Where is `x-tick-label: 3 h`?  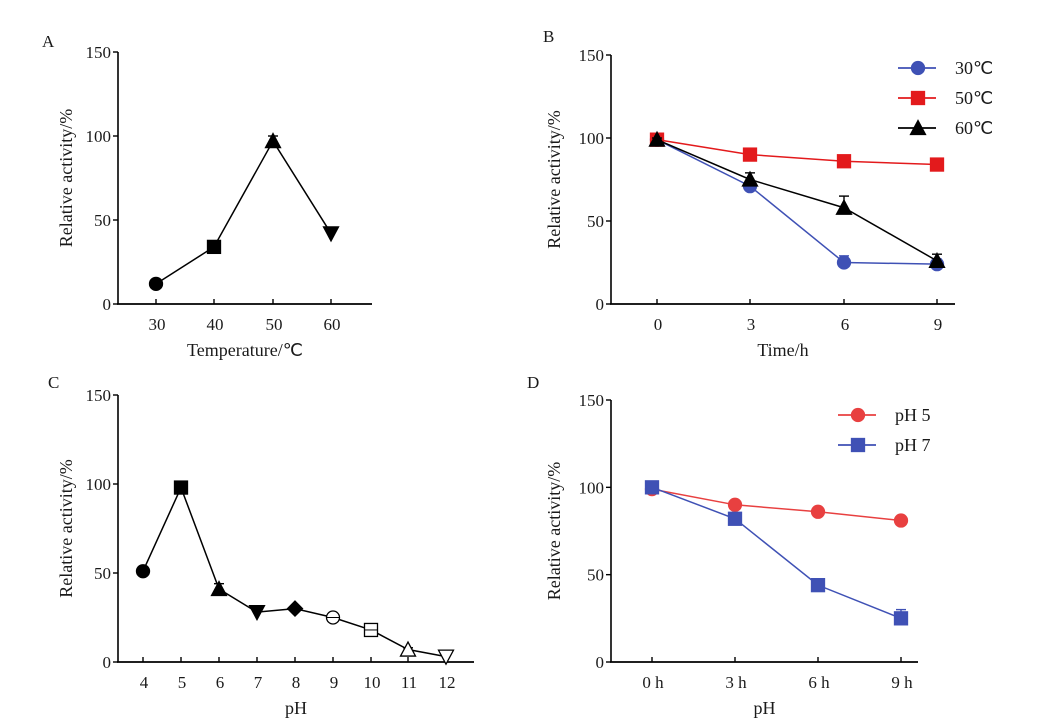 x-tick-label: 3 h is located at coordinates (736, 682).